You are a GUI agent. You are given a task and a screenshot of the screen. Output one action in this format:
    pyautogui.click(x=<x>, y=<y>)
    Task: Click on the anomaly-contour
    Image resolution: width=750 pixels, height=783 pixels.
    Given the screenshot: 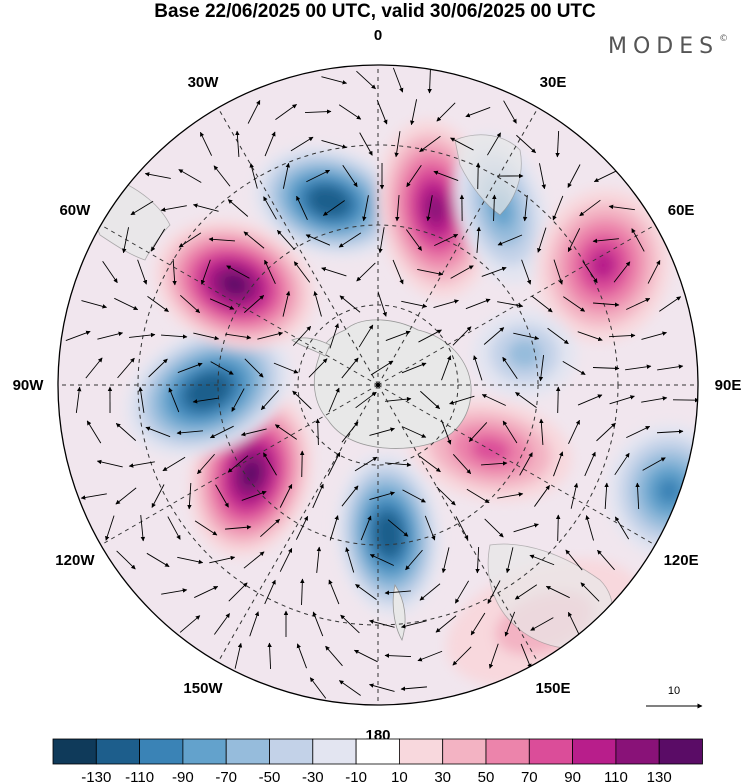 What is the action you would take?
    pyautogui.click(x=208, y=391)
    